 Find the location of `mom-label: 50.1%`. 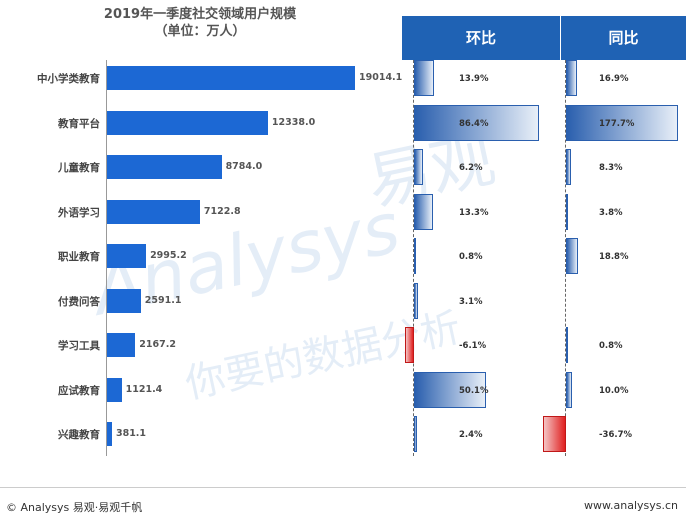

mom-label: 50.1% is located at coordinates (474, 390).